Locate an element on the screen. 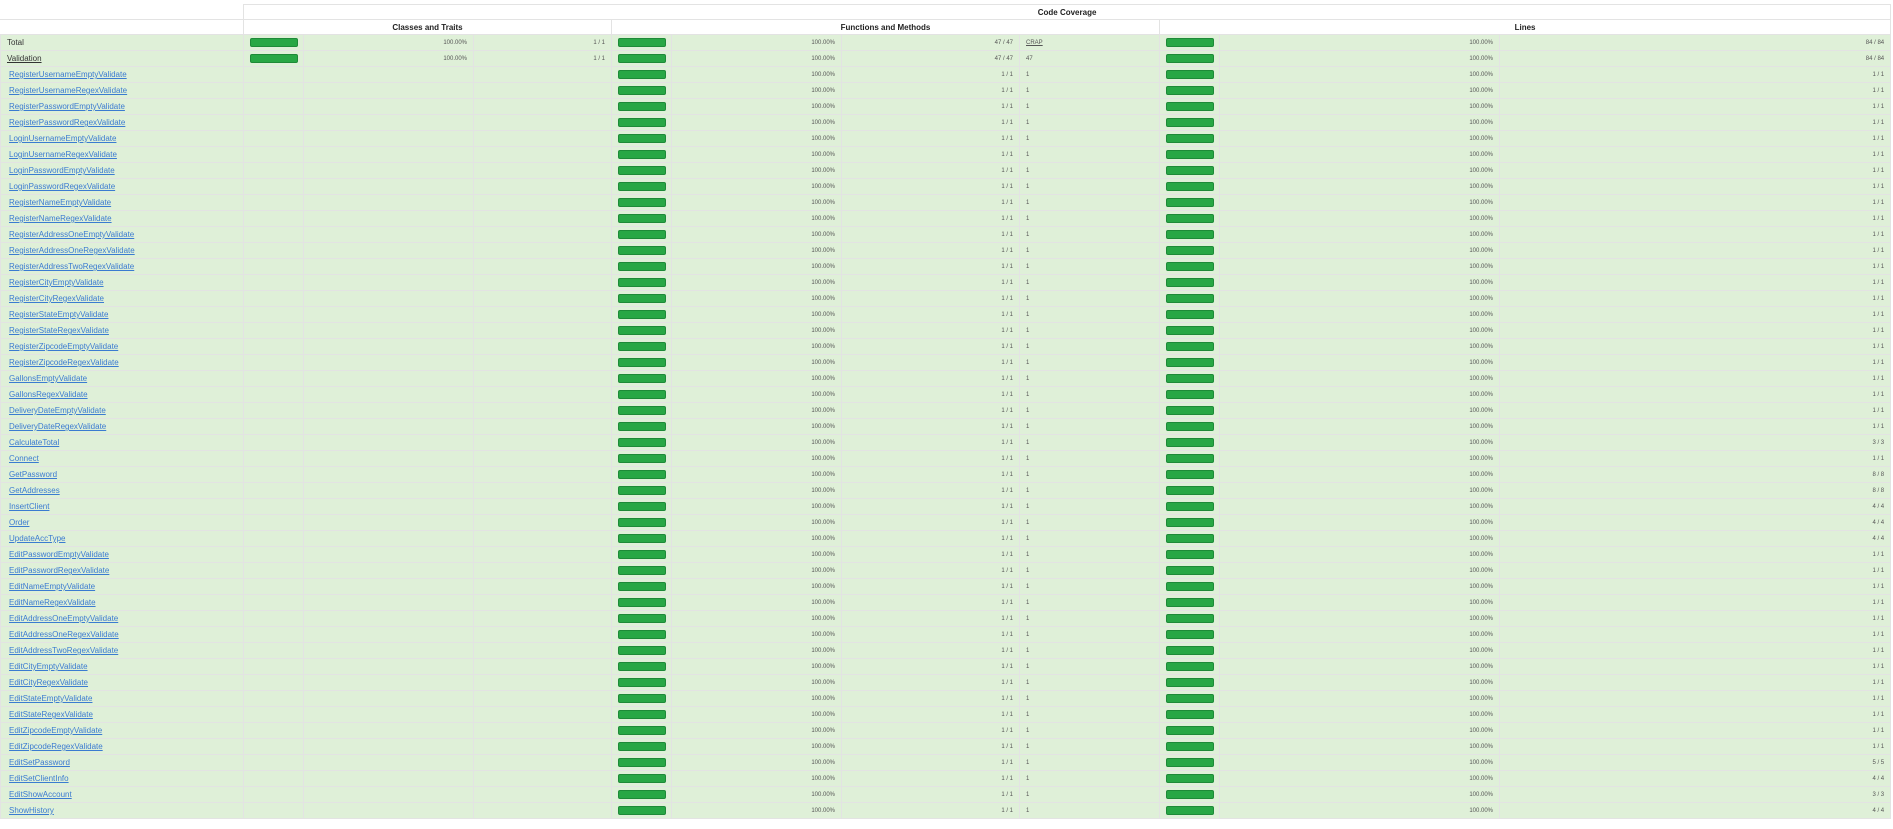 The image size is (1893, 829). method-link: EditNameRegexValidate is located at coordinates (52, 602).